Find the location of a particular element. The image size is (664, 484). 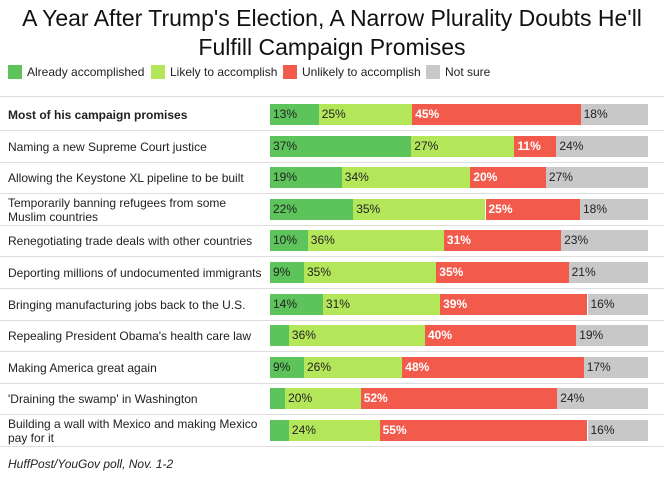

data-label: 14% is located at coordinates (285, 304).